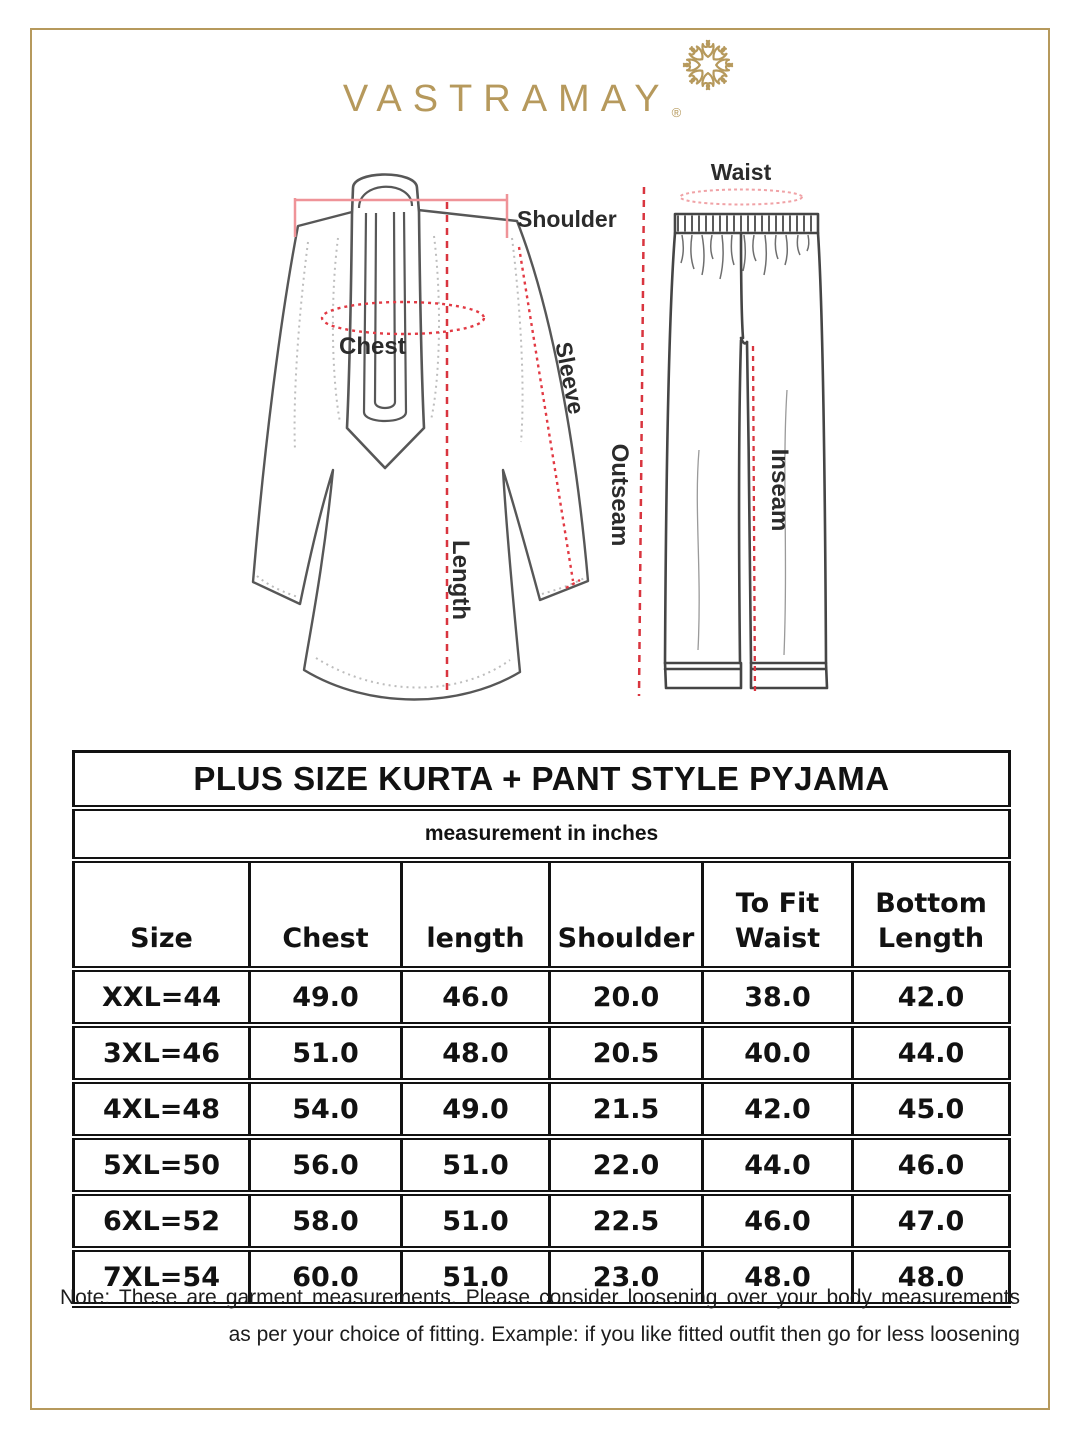  I want to click on size-label-cell: 3XL=46, so click(161, 1051).